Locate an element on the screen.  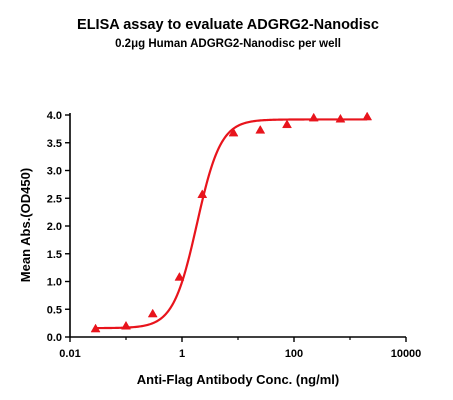
x-tick-label: 10000 is located at coordinates (406, 354).